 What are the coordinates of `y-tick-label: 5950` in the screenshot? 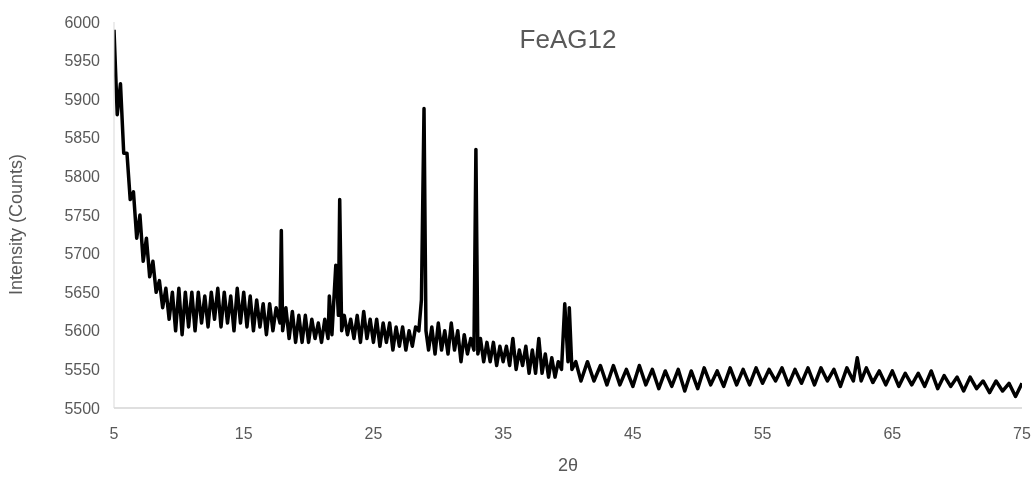 It's located at (82, 61).